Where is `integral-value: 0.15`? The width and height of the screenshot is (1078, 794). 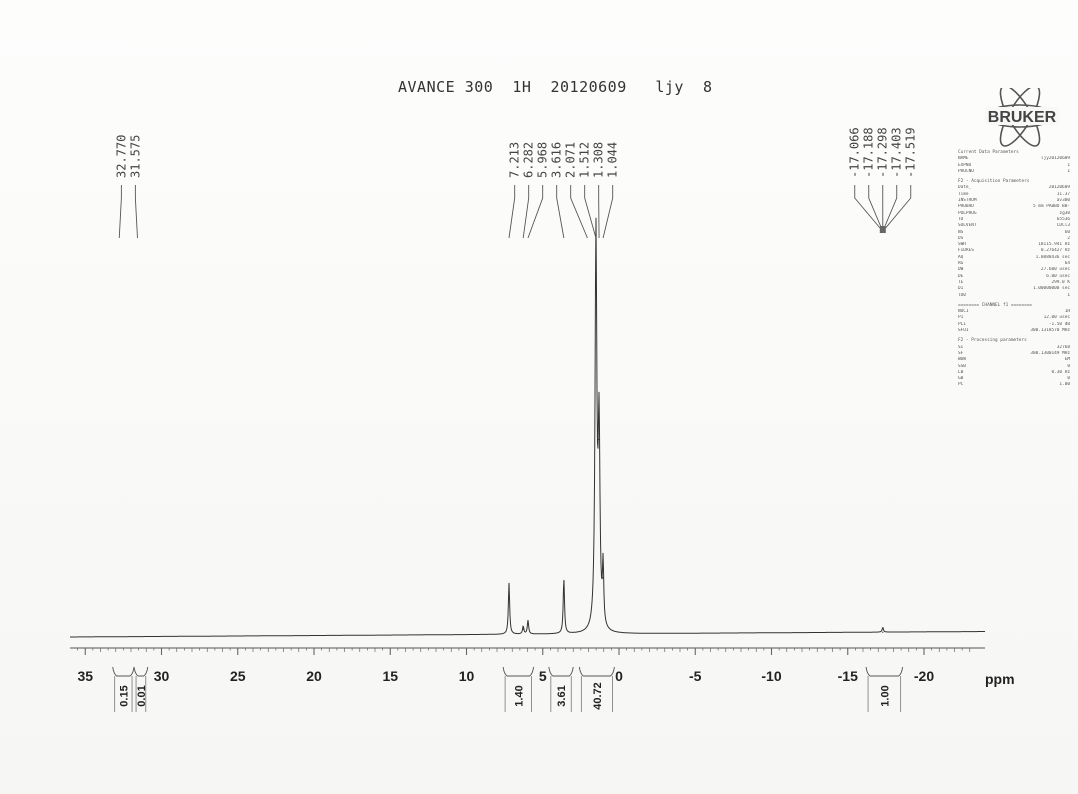
integral-value: 0.15 is located at coordinates (124, 695).